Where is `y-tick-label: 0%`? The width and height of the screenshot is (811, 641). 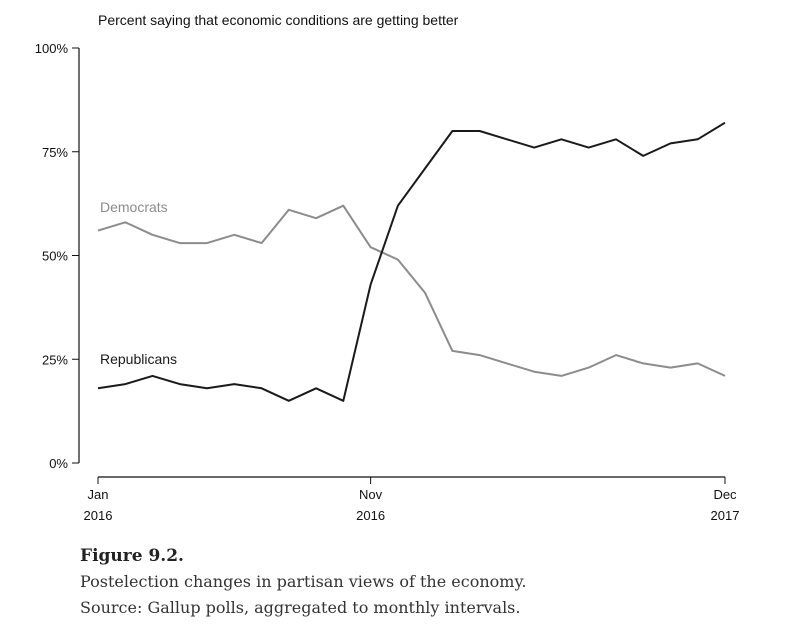
y-tick-label: 0% is located at coordinates (58, 463).